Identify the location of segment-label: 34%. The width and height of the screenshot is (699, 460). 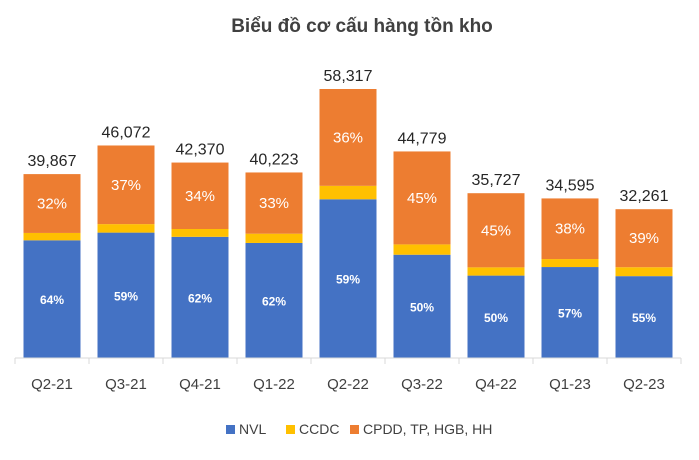
(200, 196).